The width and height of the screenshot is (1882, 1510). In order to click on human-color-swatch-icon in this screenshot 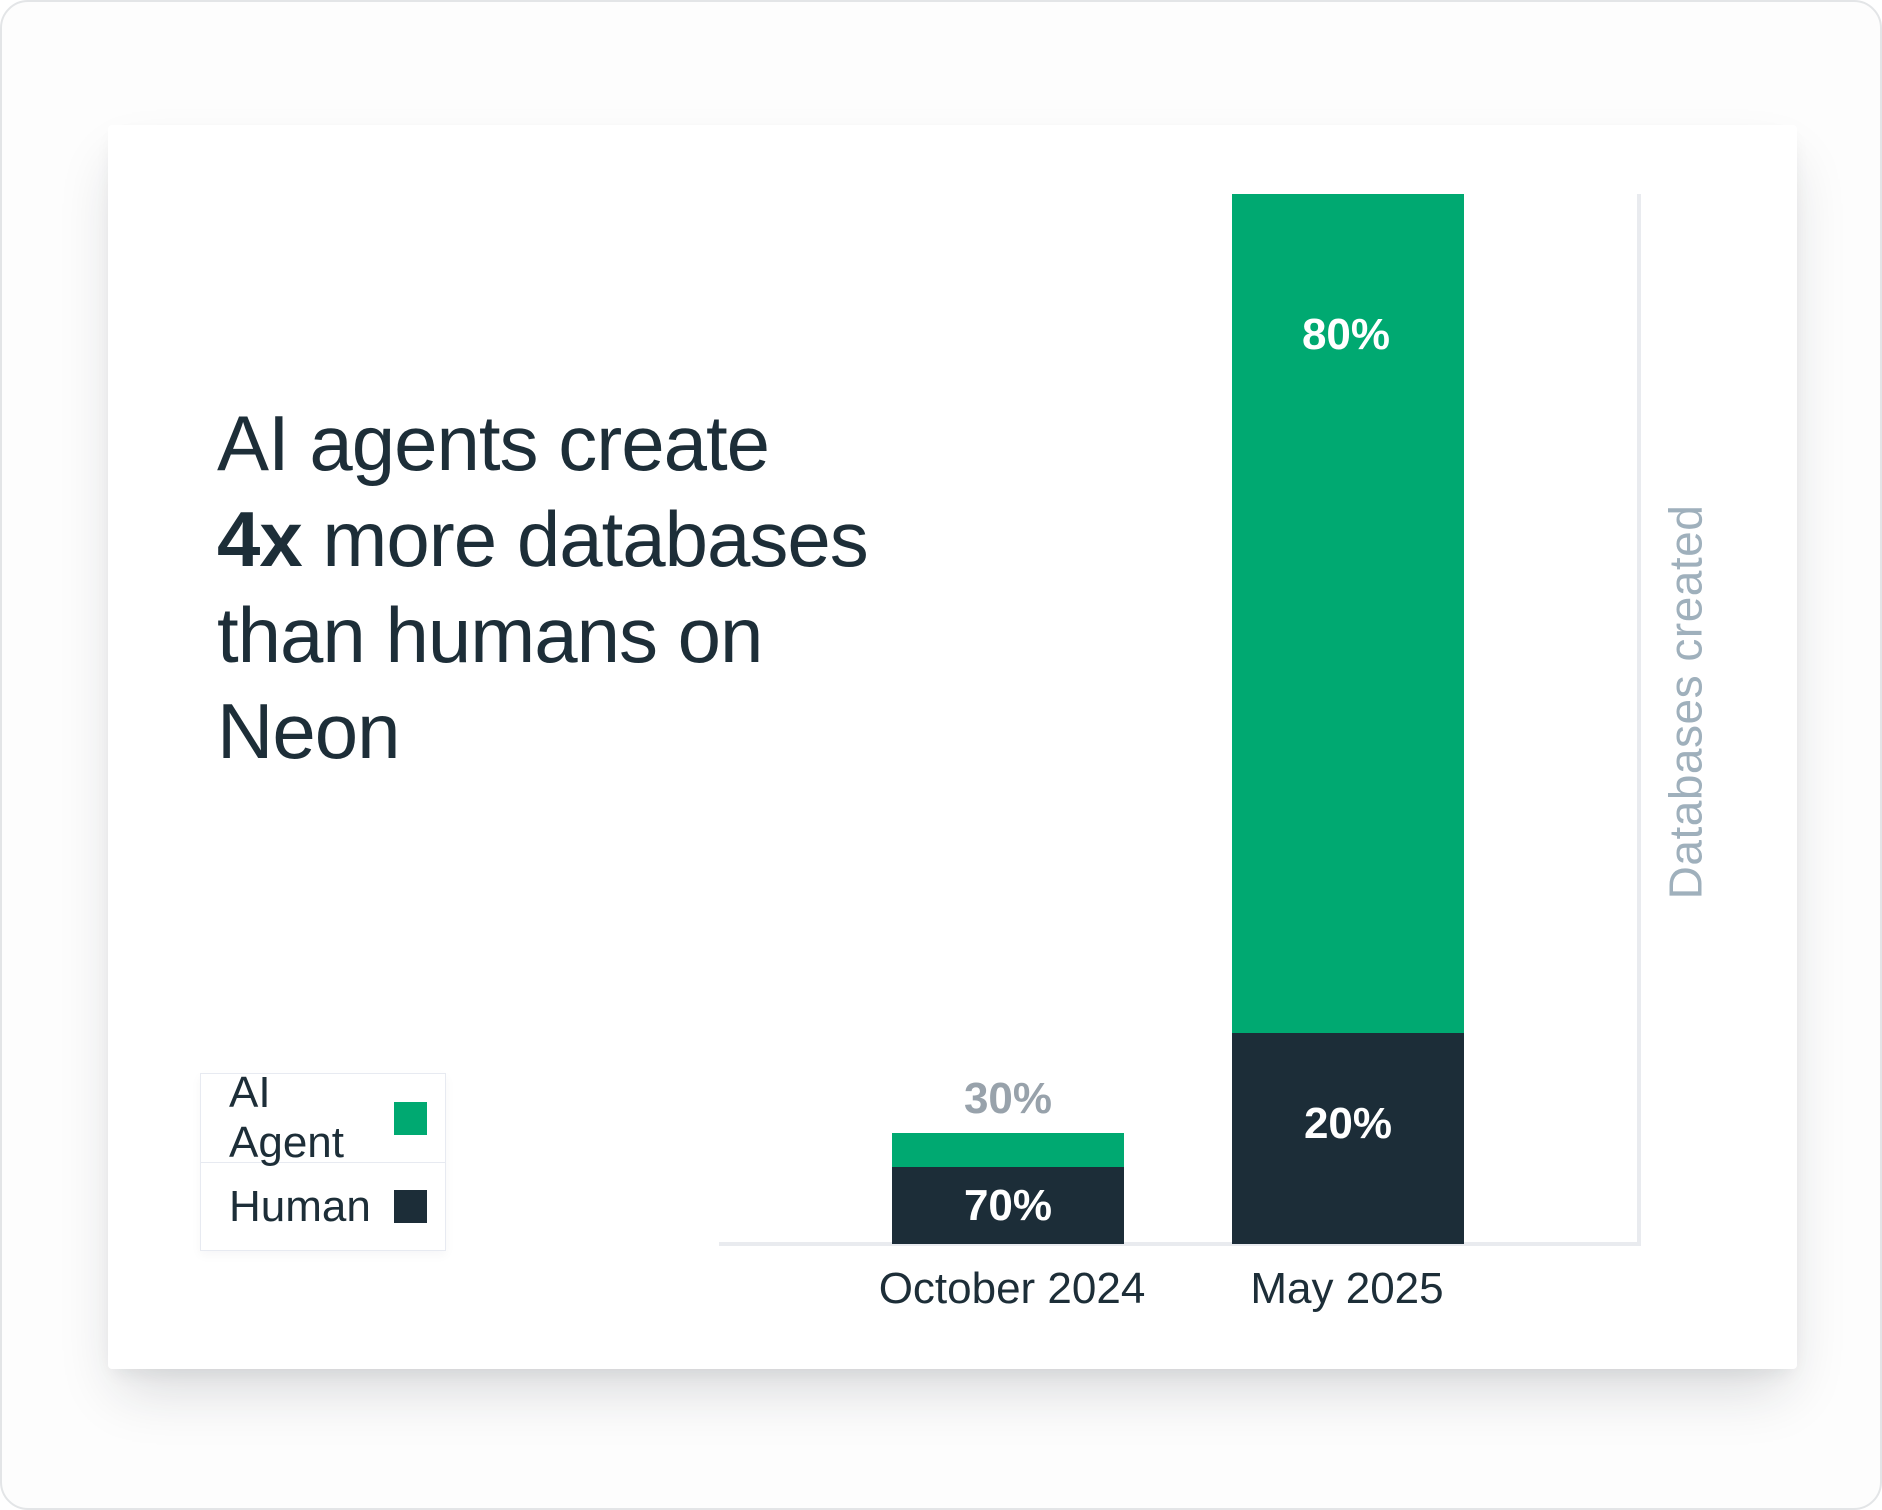, I will do `click(410, 1206)`.